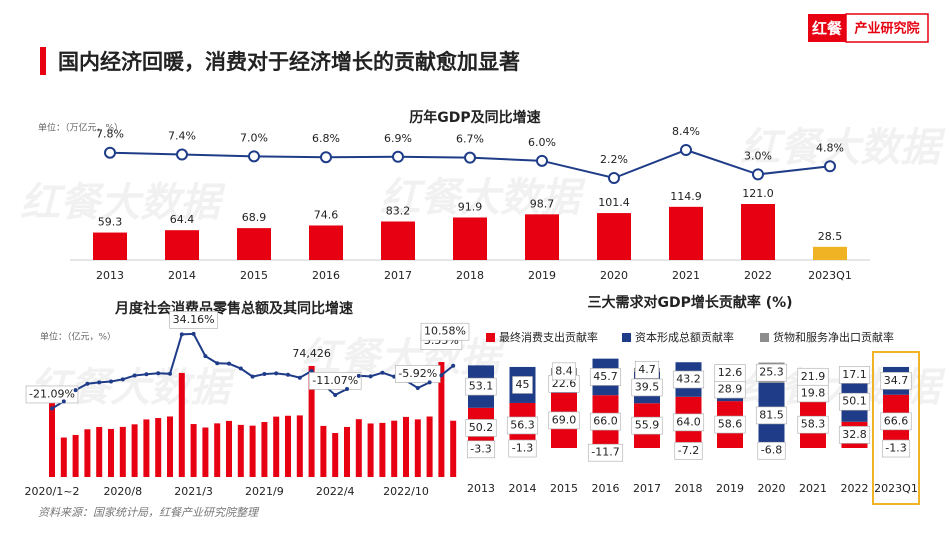  What do you see at coordinates (730, 389) in the screenshot?
I see `data-label: 28.9` at bounding box center [730, 389].